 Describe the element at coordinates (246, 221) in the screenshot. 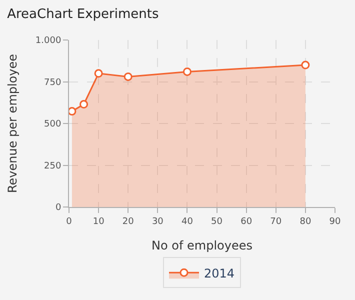

I see `x-tick-label: 60` at that location.